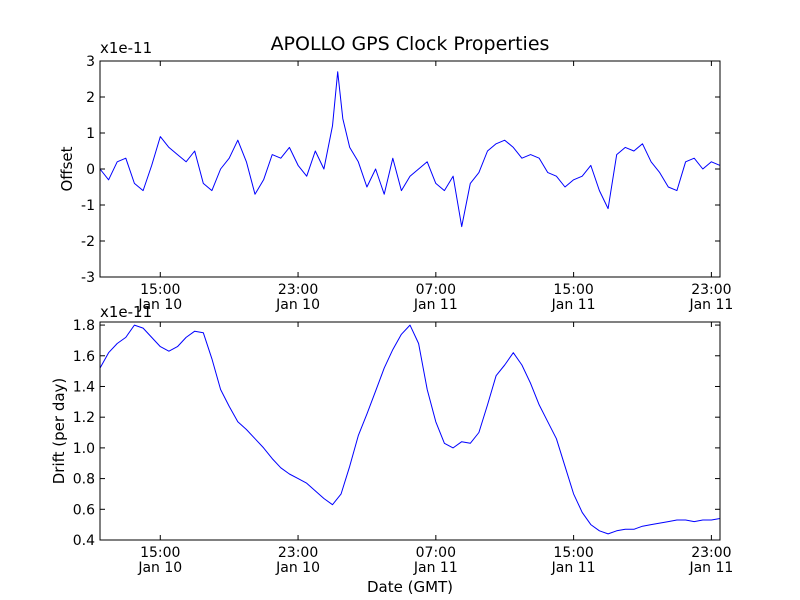 The width and height of the screenshot is (800, 600). What do you see at coordinates (90, 134) in the screenshot?
I see `offset-y-tick-label: 1` at bounding box center [90, 134].